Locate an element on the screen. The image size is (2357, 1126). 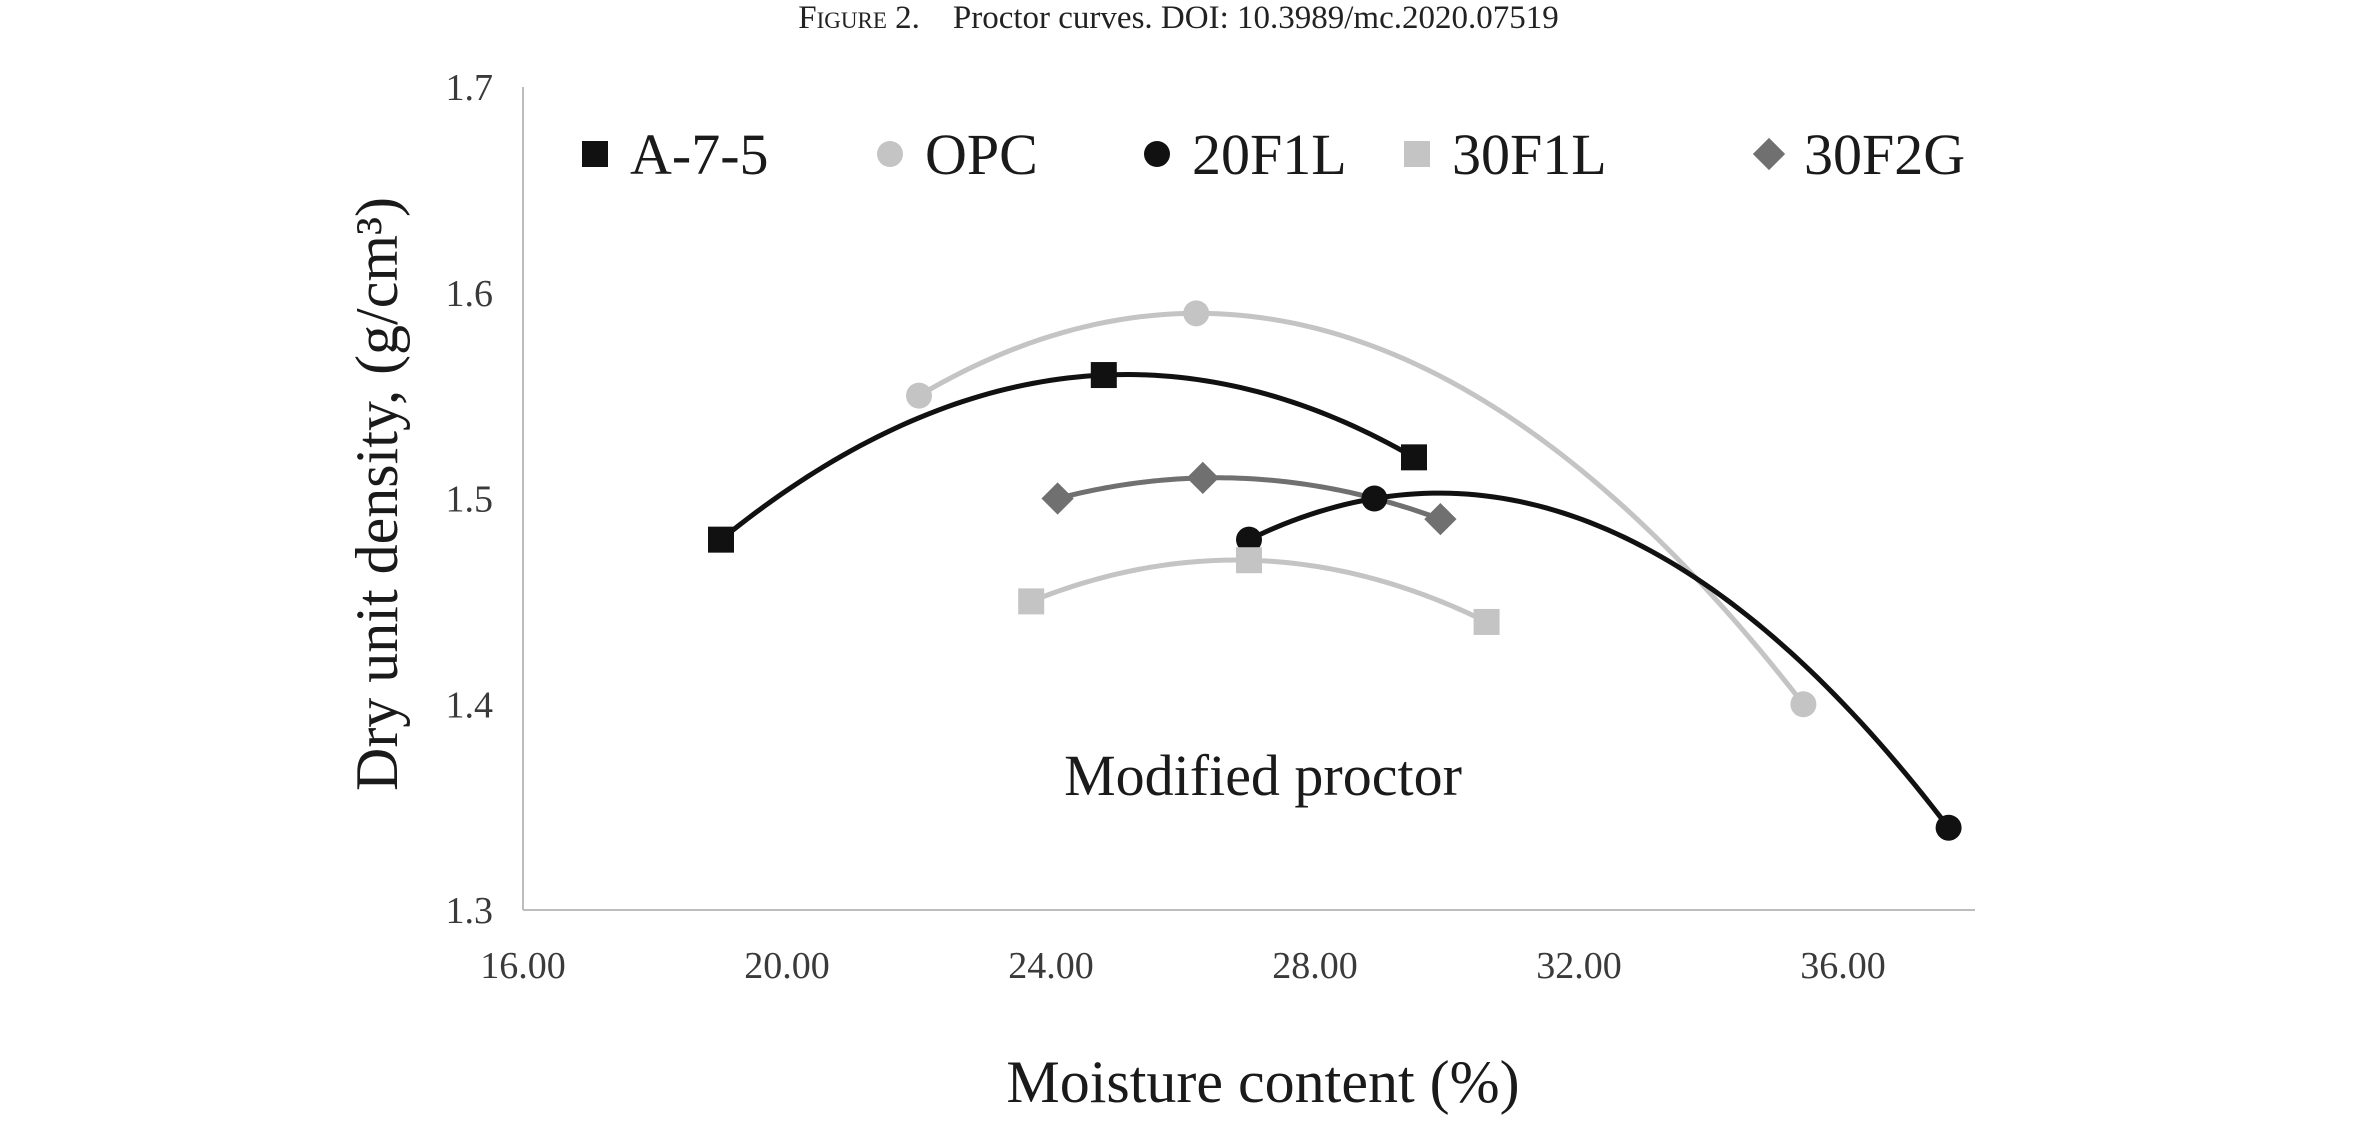
legend-label-20f1l: 20F1L is located at coordinates (1269, 154).